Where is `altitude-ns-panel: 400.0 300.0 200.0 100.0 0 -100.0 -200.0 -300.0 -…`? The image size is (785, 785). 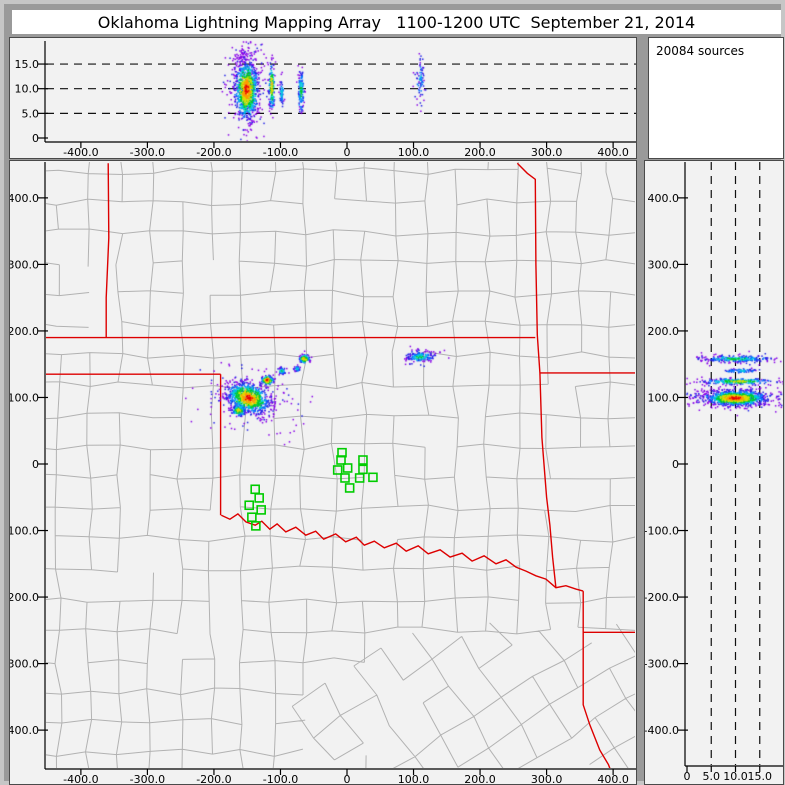
altitude-ns-panel: 400.0 300.0 200.0 100.0 0 -100.0 -200.0 -300.0 -… is located at coordinates (714, 472).